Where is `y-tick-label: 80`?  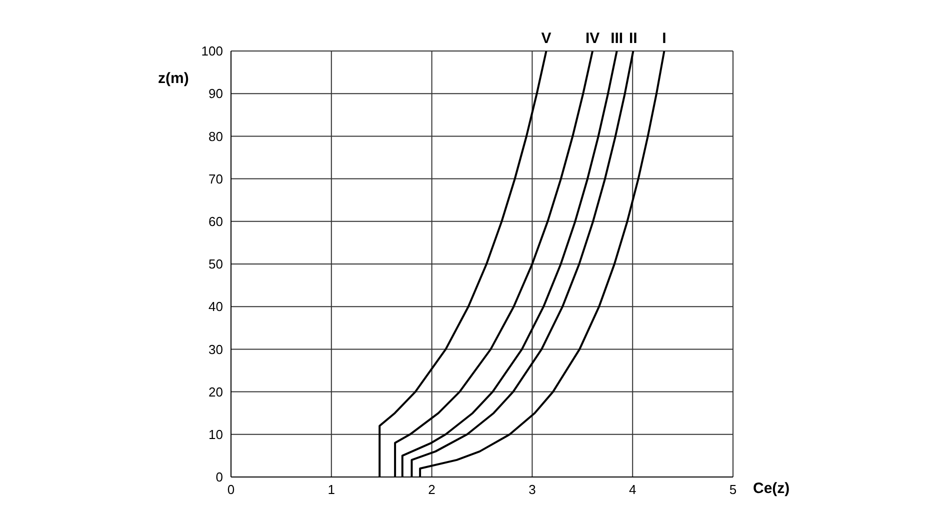
y-tick-label: 80 is located at coordinates (215, 136).